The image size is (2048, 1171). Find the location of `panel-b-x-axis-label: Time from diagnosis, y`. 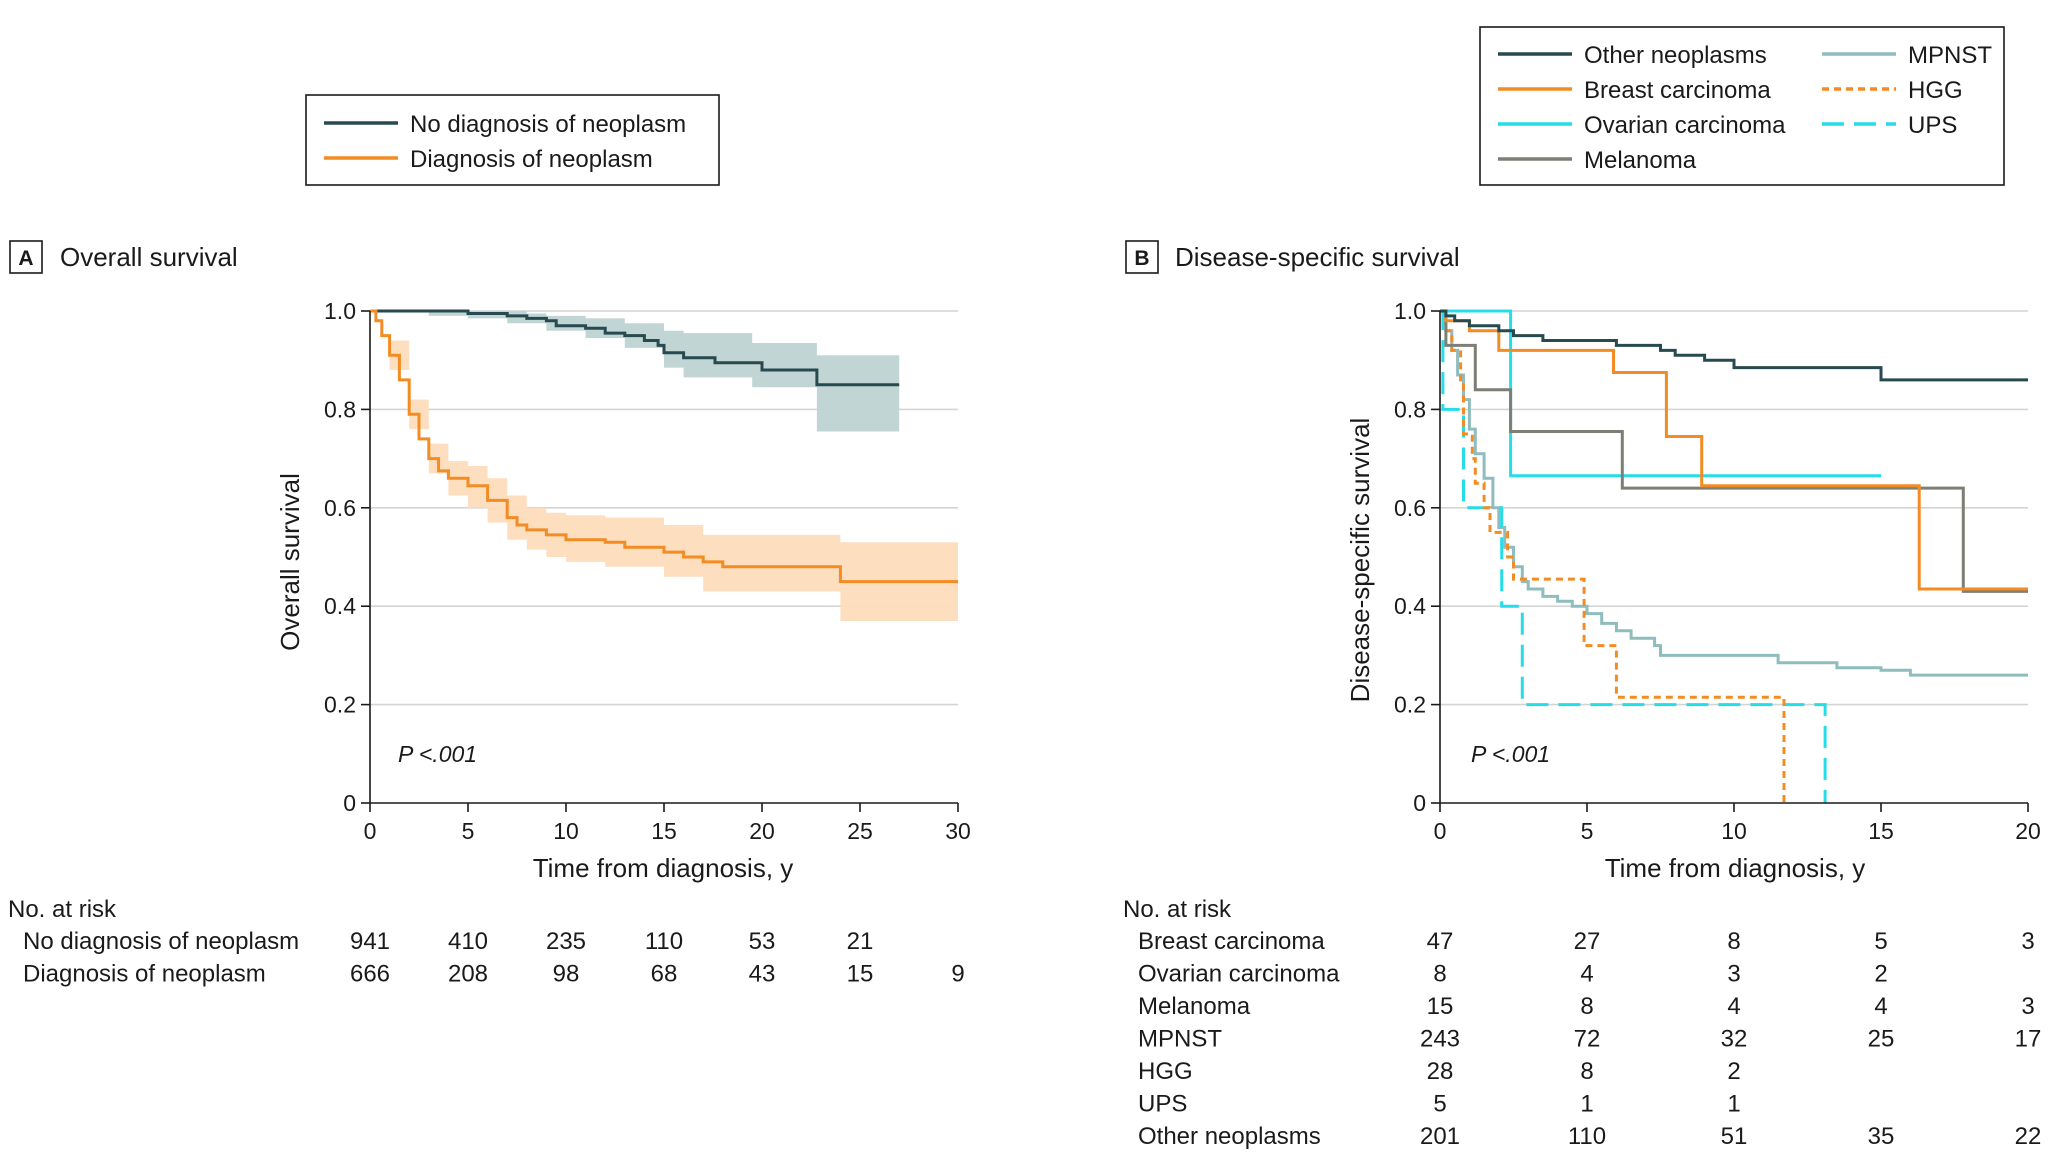

panel-b-x-axis-label: Time from diagnosis, y is located at coordinates (1735, 868).